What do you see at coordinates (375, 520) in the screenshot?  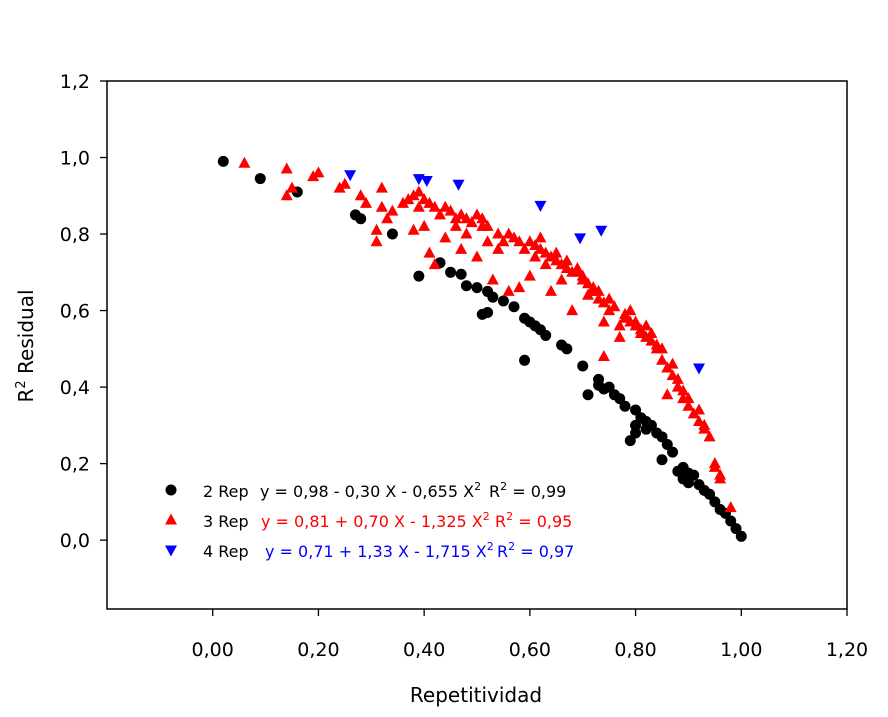 I see `legend-equation: y = 0,81 + 0,70 X - 1,325 X2` at bounding box center [375, 520].